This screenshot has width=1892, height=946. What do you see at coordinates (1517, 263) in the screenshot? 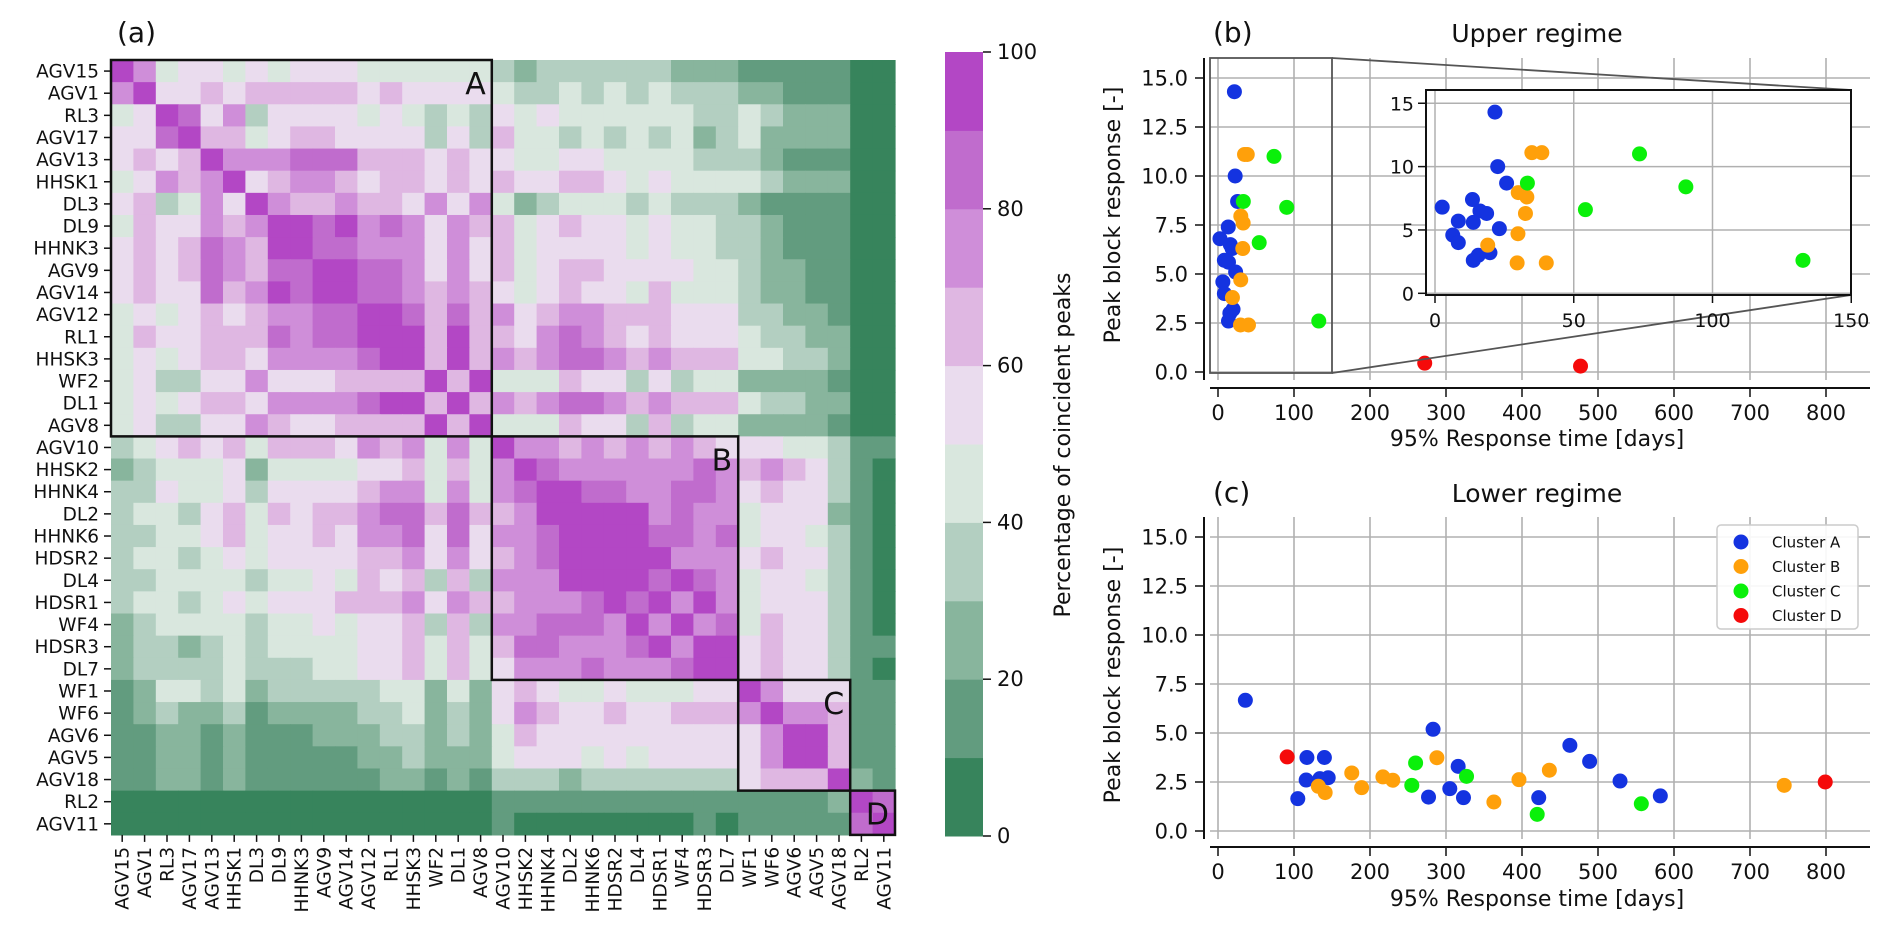
I see `inset-point-cluster-b` at bounding box center [1517, 263].